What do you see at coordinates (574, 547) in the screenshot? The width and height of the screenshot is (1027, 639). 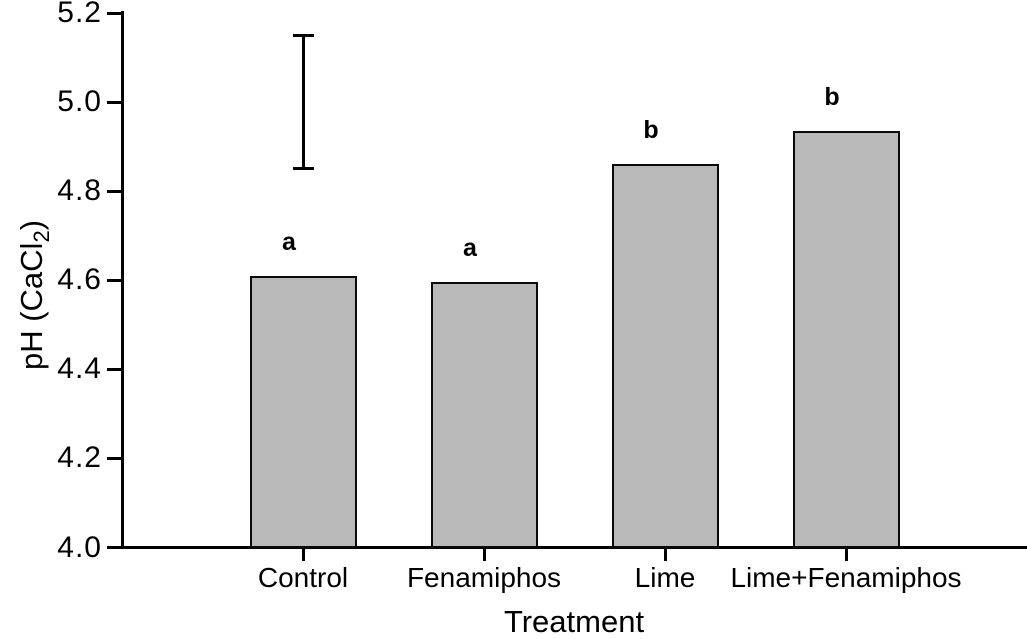 I see `x-axis-line` at bounding box center [574, 547].